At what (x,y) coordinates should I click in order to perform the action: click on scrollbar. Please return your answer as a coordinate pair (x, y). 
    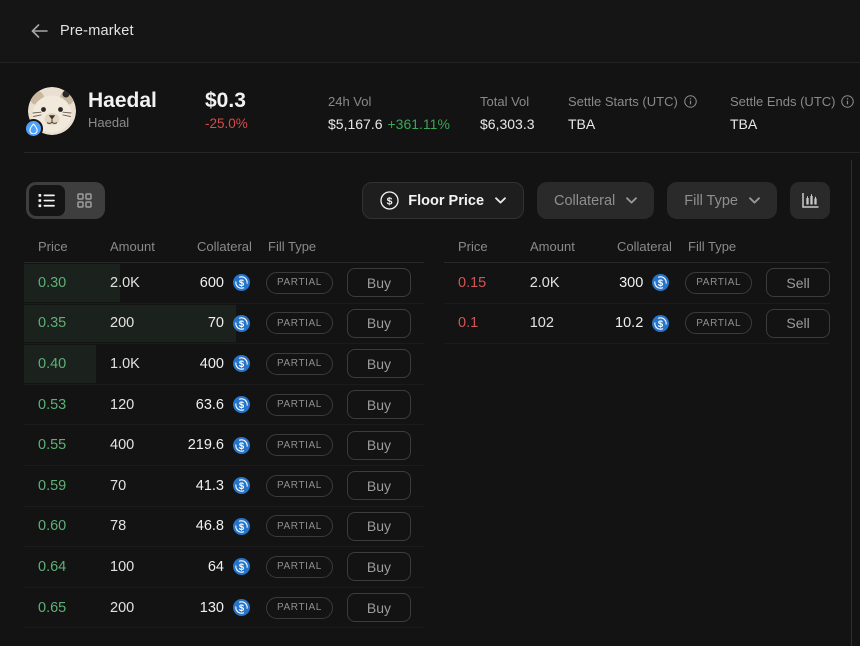
    Looking at the image, I should click on (851, 403).